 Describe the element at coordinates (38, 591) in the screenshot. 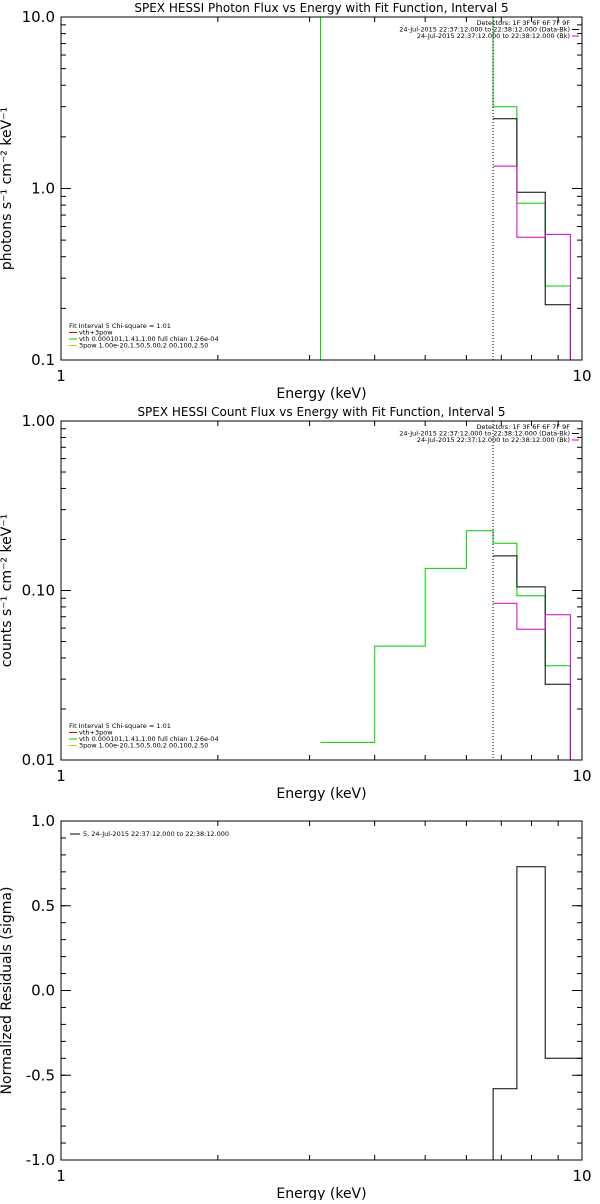

I see `y-tick-label: 0.10` at that location.